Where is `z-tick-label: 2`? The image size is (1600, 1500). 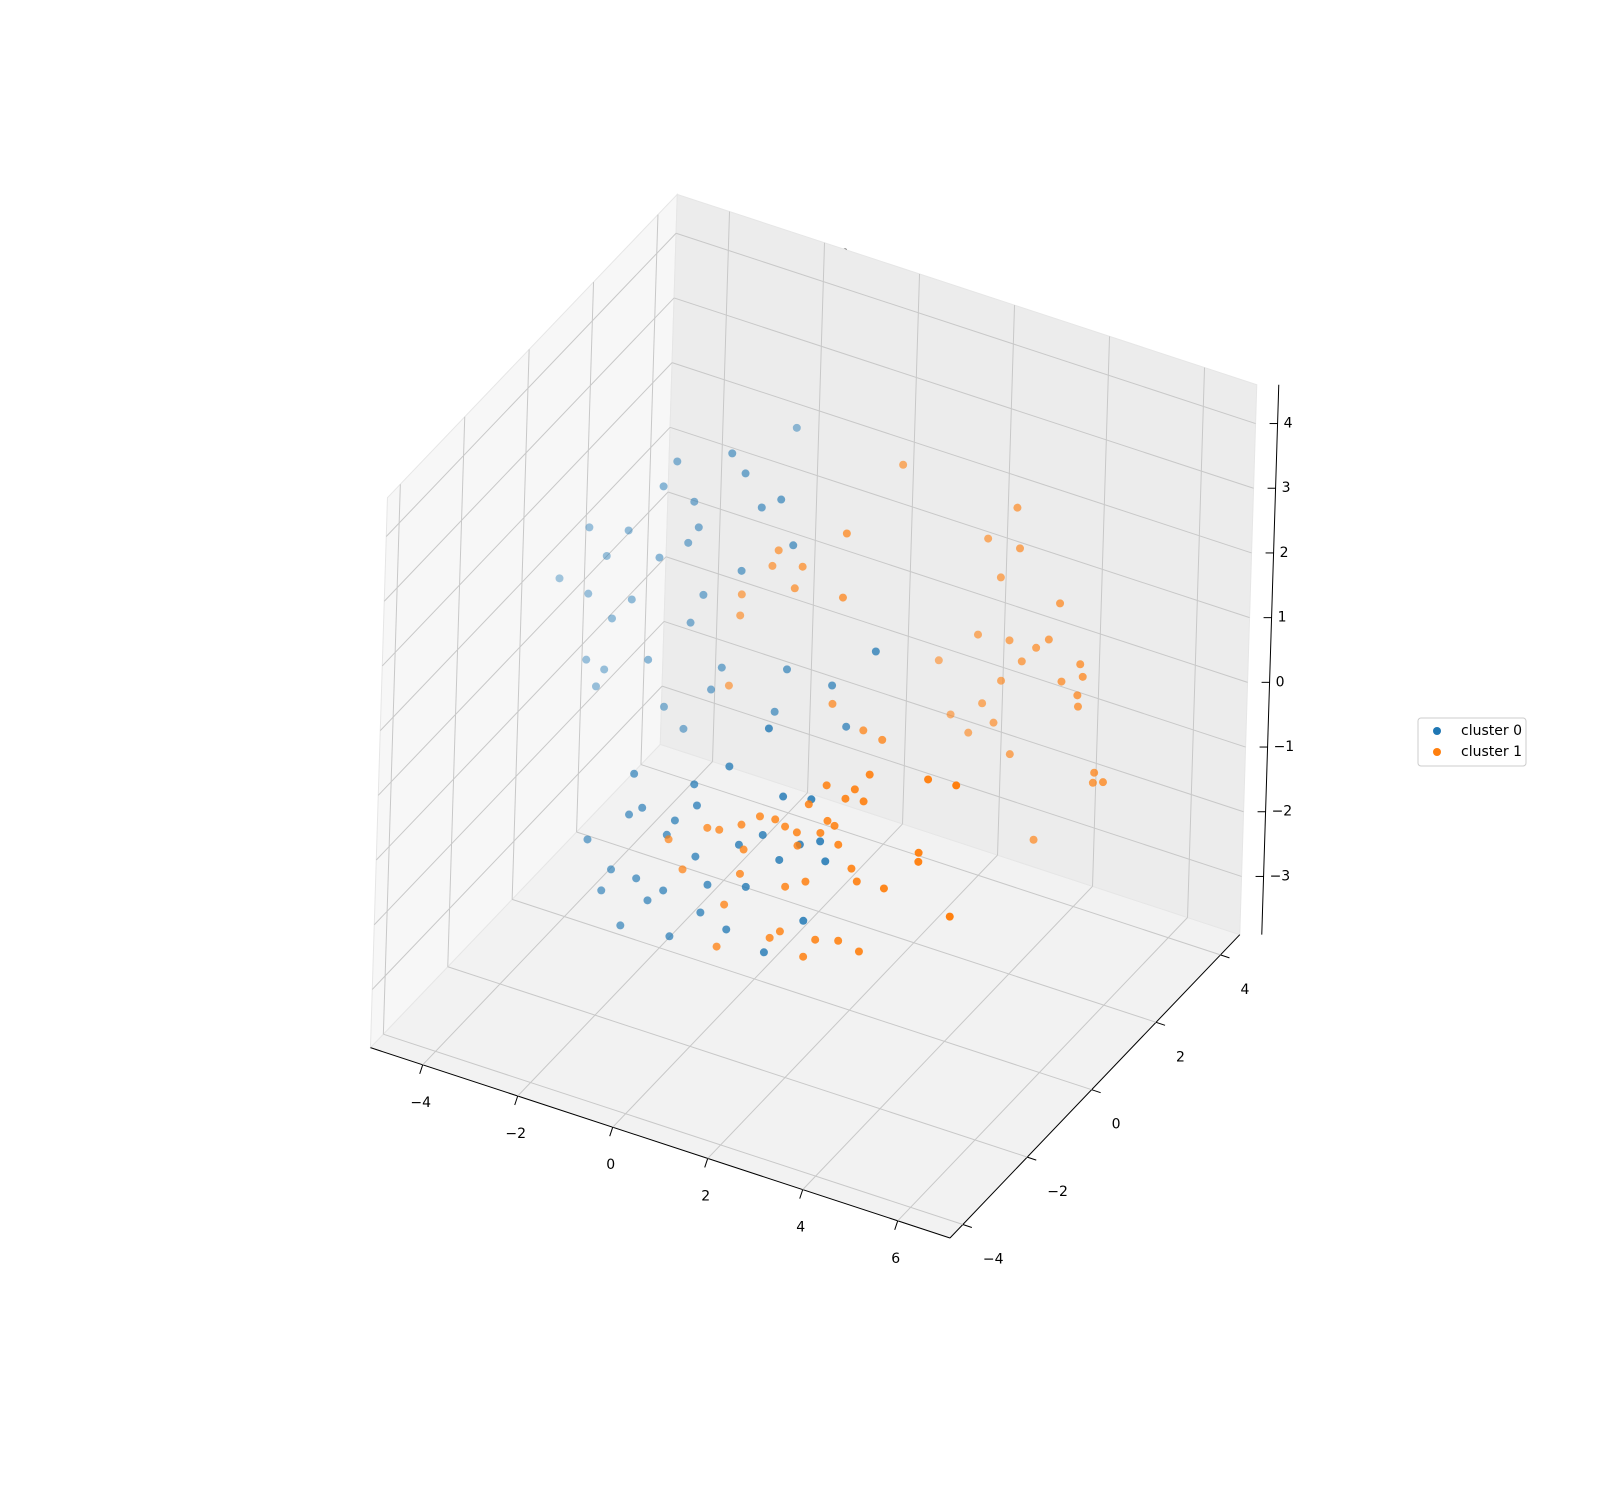 z-tick-label: 2 is located at coordinates (1284, 553).